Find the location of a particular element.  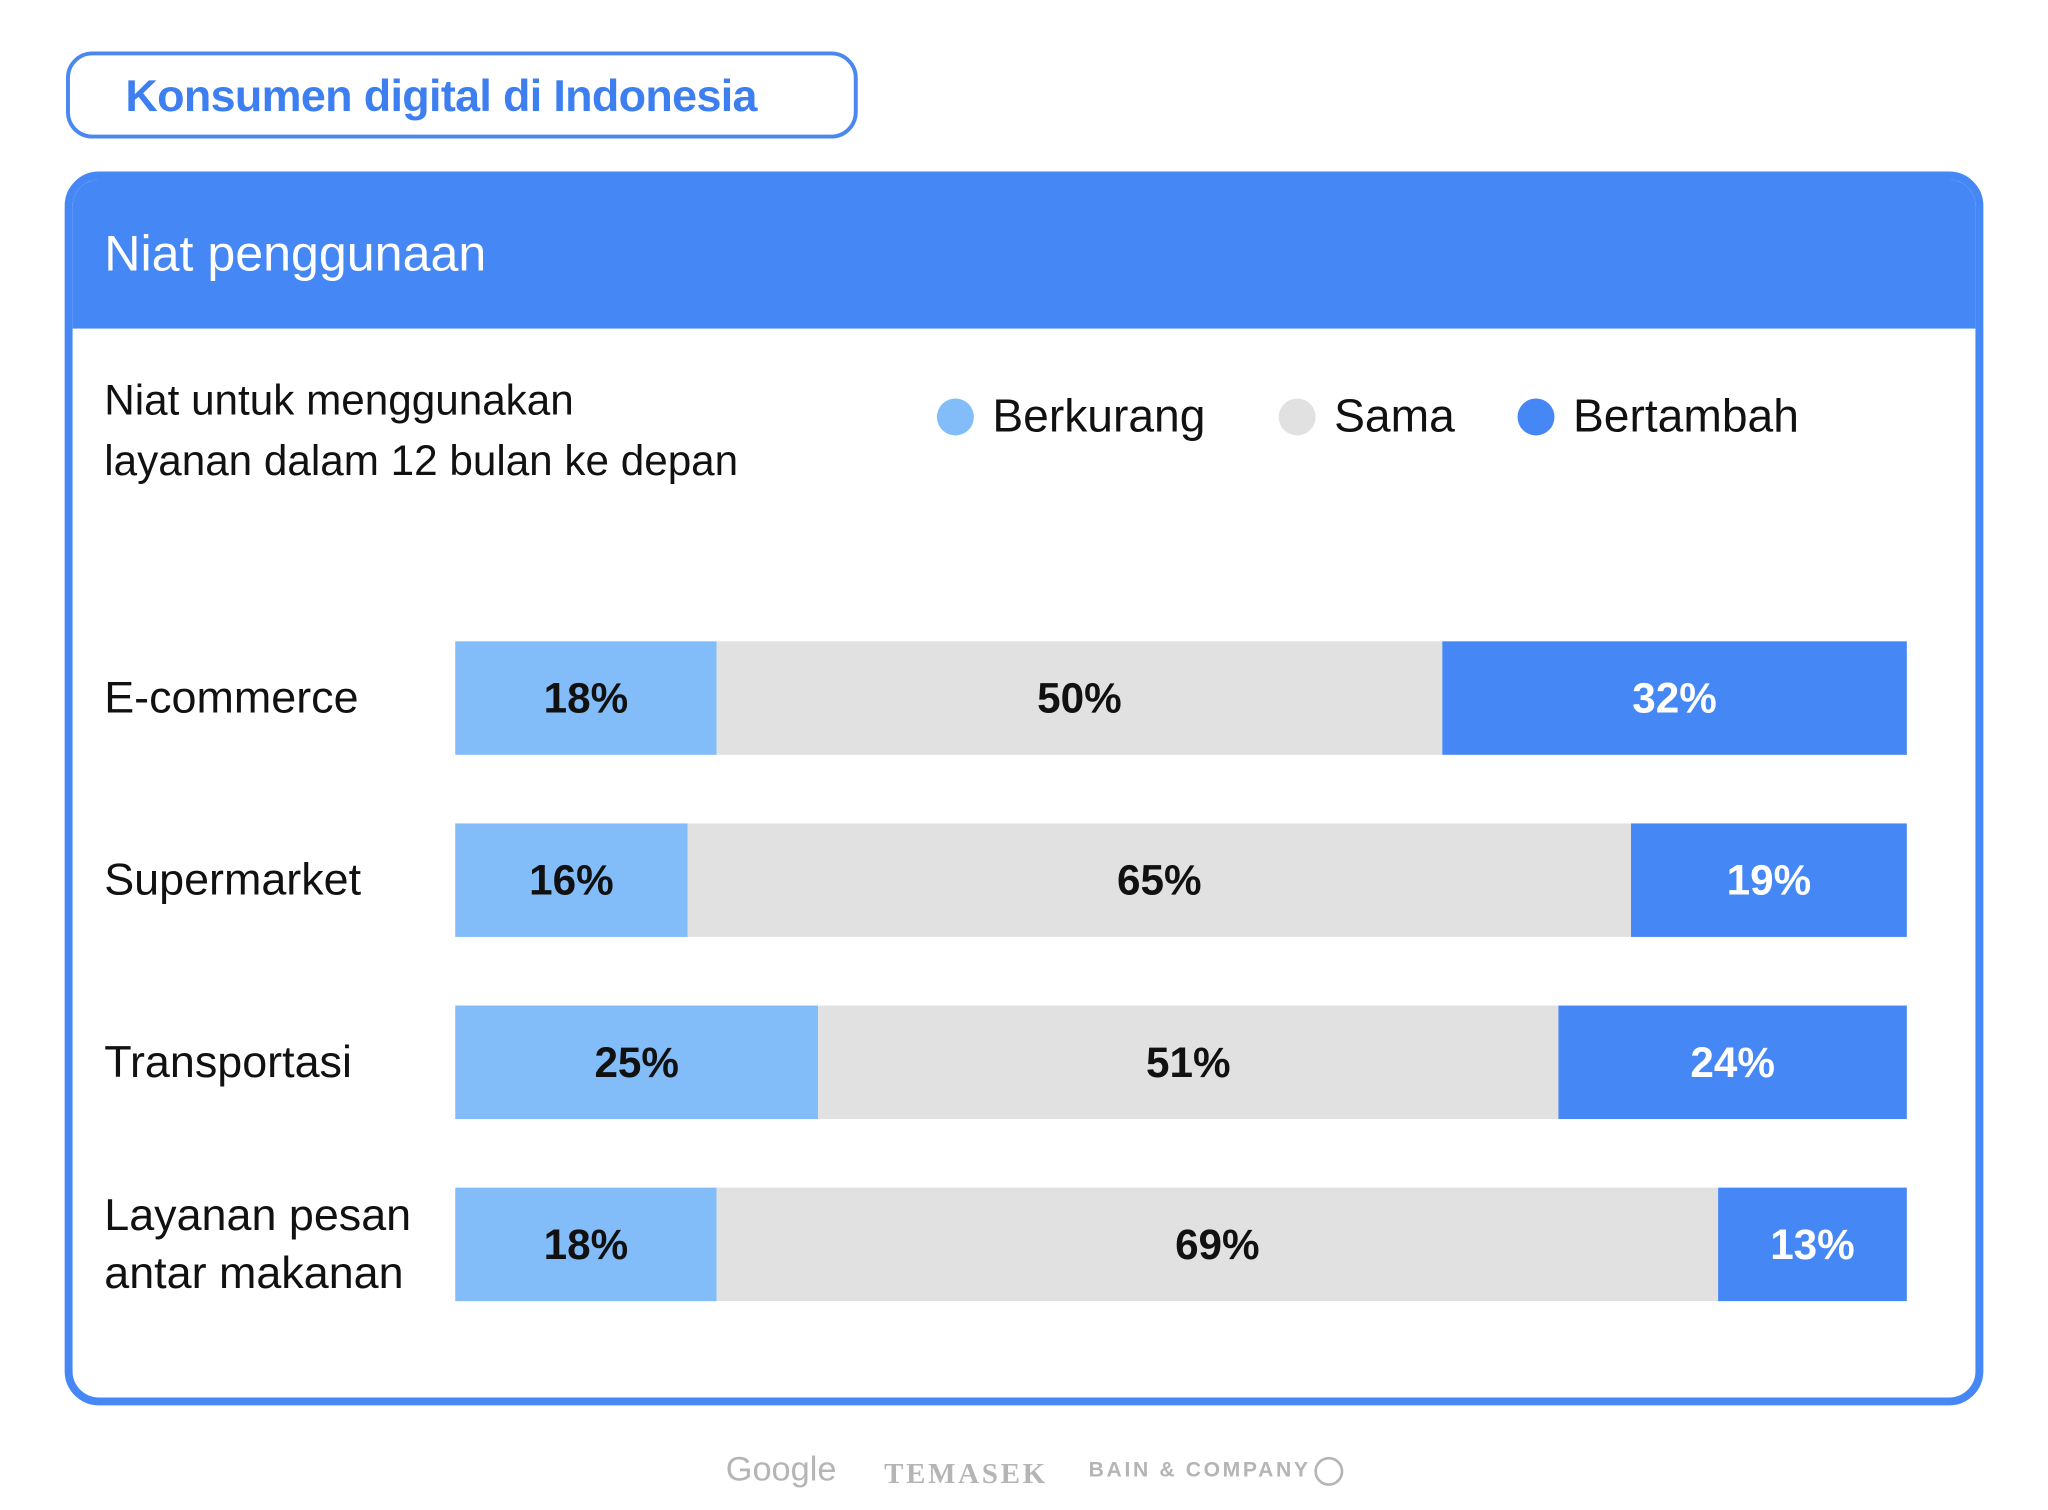

data-label: 51% is located at coordinates (1188, 1061).